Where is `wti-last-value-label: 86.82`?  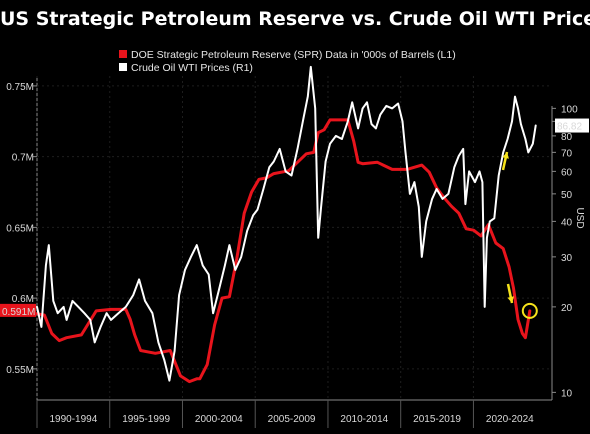
wti-last-value-label: 86.82 is located at coordinates (569, 127).